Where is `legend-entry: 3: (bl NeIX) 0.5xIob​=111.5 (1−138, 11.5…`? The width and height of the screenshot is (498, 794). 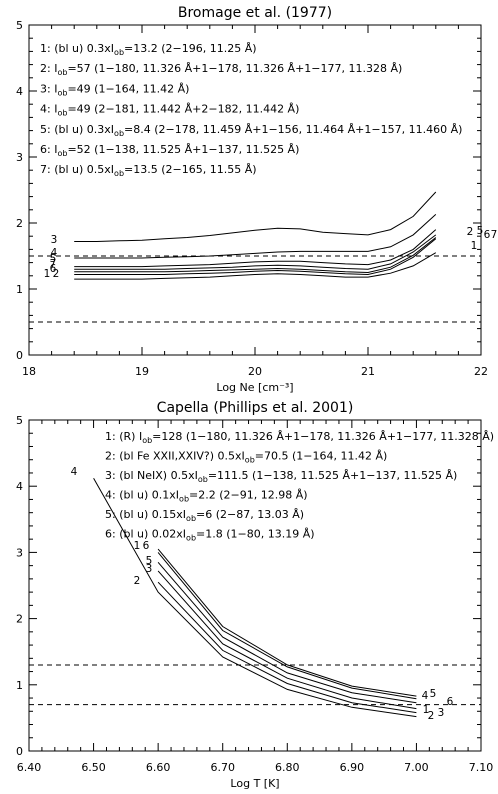 legend-entry: 3: (bl NeIX) 0.5xIob​=111.5 (1−138, 11.5… is located at coordinates (281, 476).